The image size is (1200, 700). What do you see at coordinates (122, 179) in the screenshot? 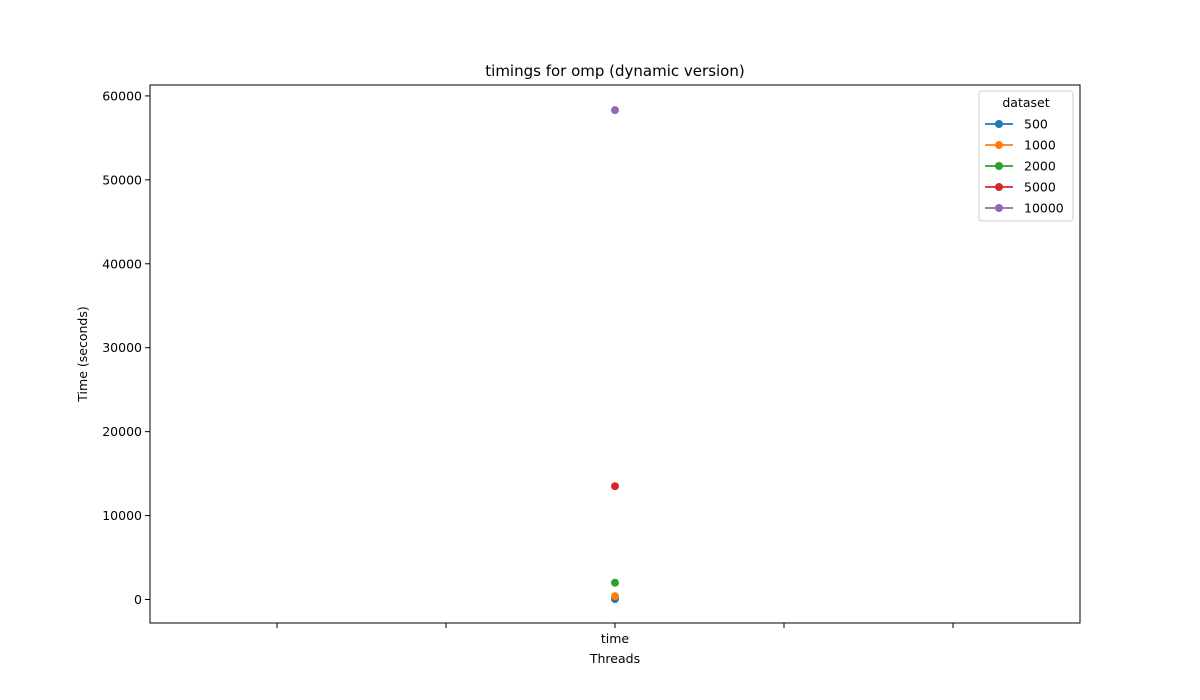
I see `y-tick-label: 50000` at bounding box center [122, 179].